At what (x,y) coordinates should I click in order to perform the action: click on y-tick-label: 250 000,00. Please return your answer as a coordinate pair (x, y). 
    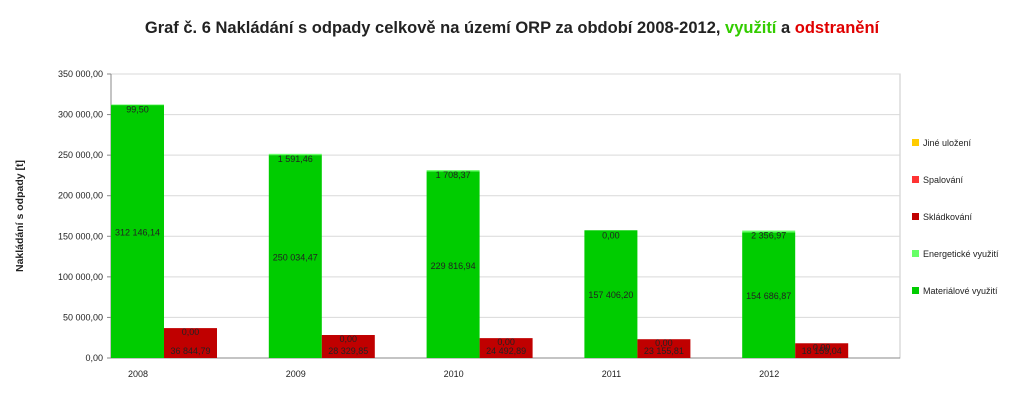
    Looking at the image, I should click on (80, 155).